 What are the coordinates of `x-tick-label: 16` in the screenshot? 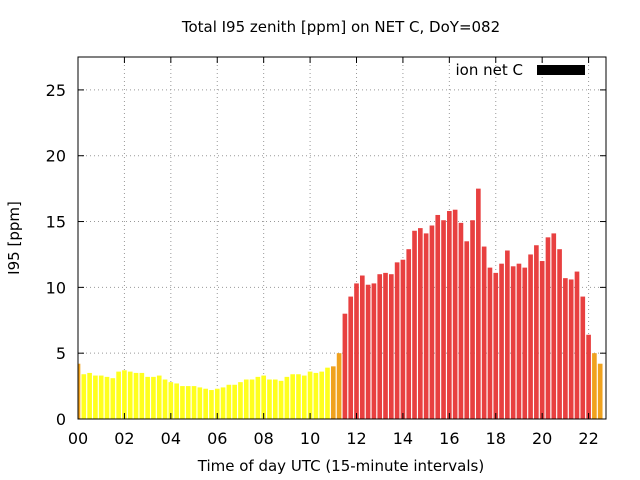 It's located at (449, 438).